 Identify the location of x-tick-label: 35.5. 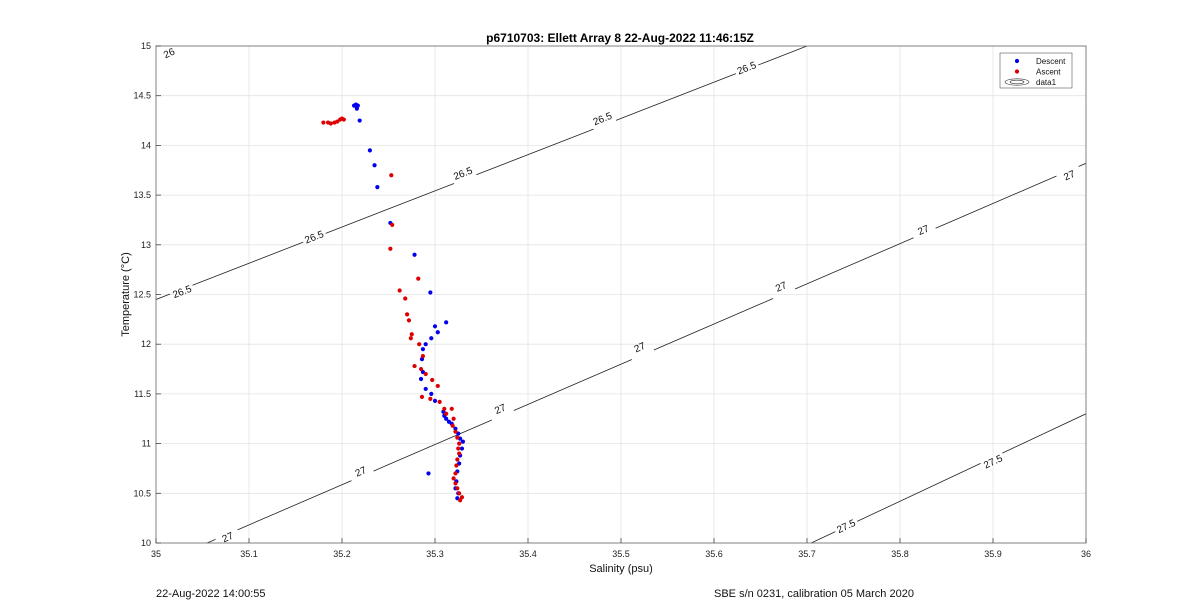
(621, 554).